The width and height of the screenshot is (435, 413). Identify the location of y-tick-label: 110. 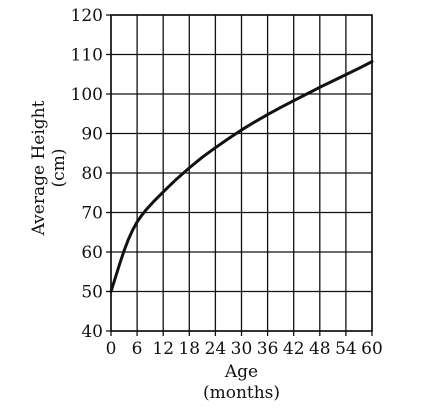
(87, 56).